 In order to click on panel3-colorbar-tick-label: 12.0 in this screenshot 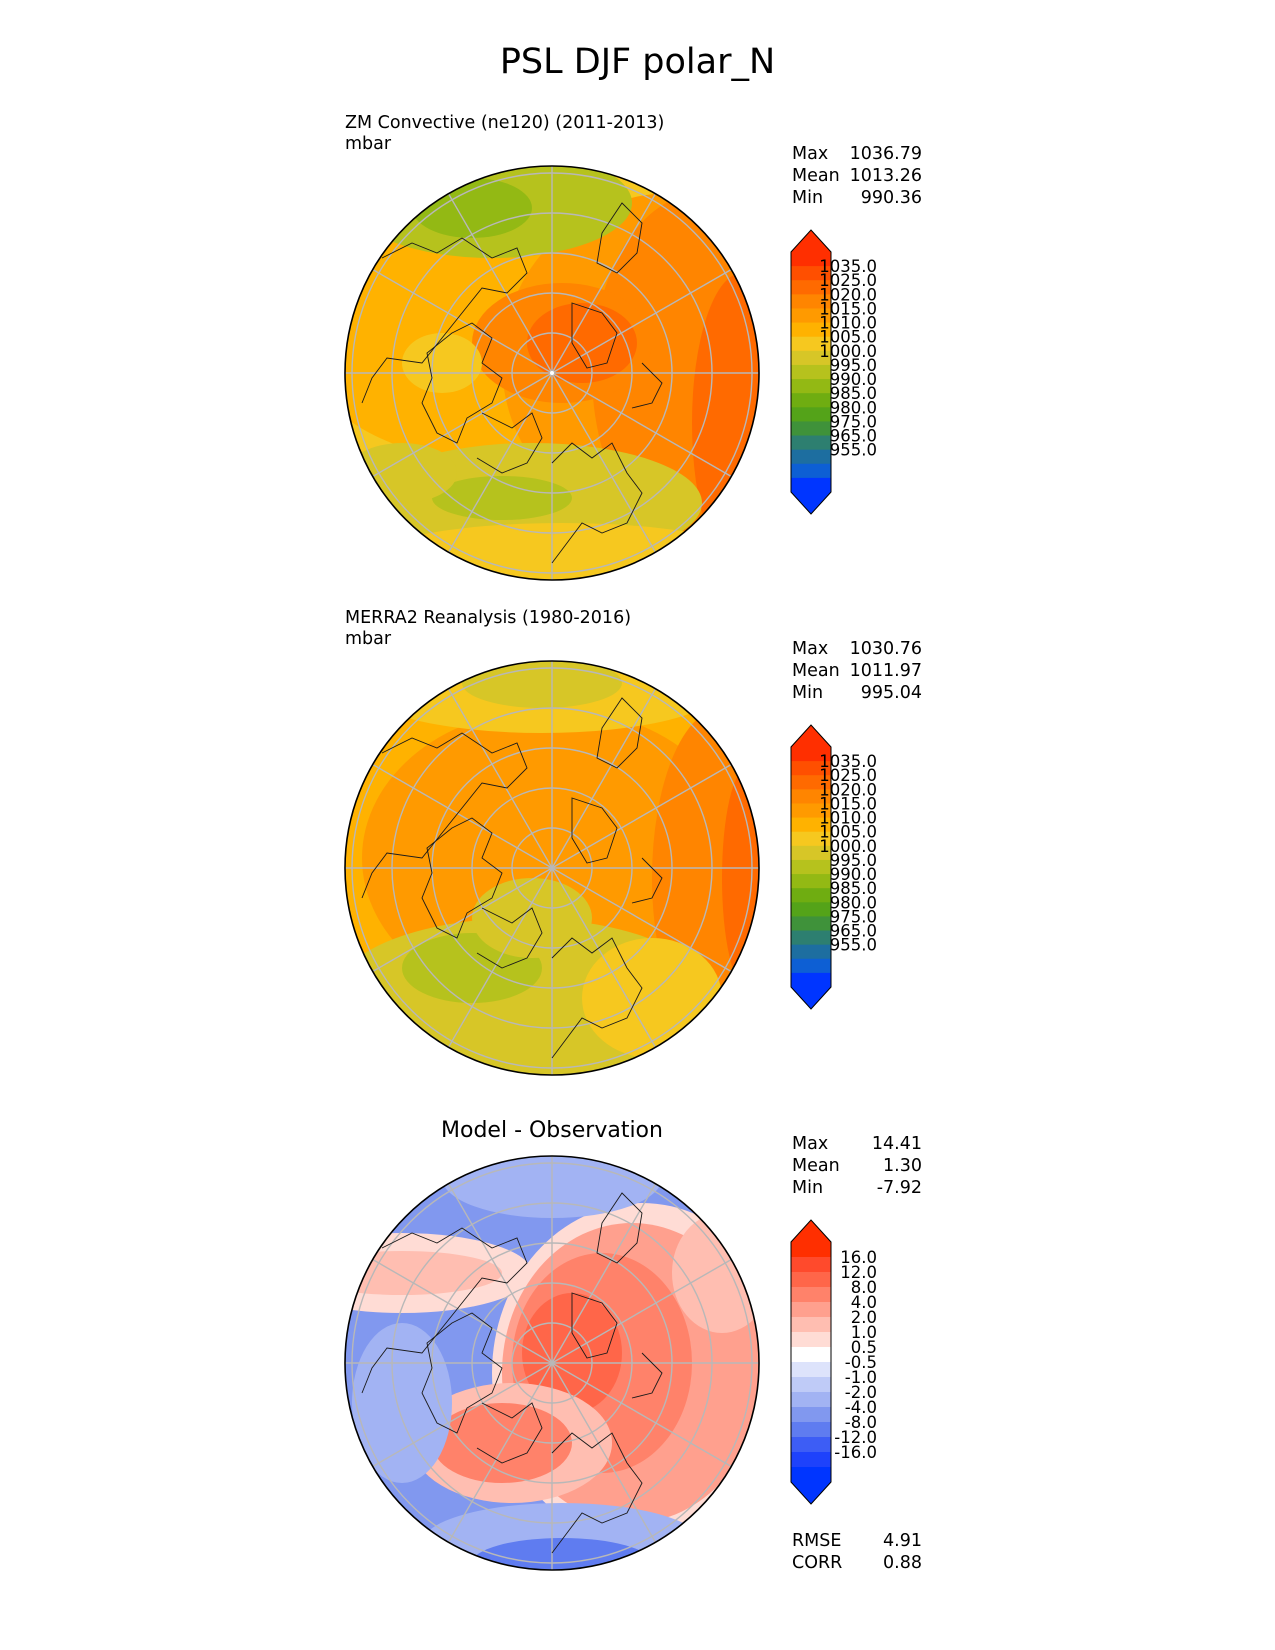, I will do `click(858, 1272)`.